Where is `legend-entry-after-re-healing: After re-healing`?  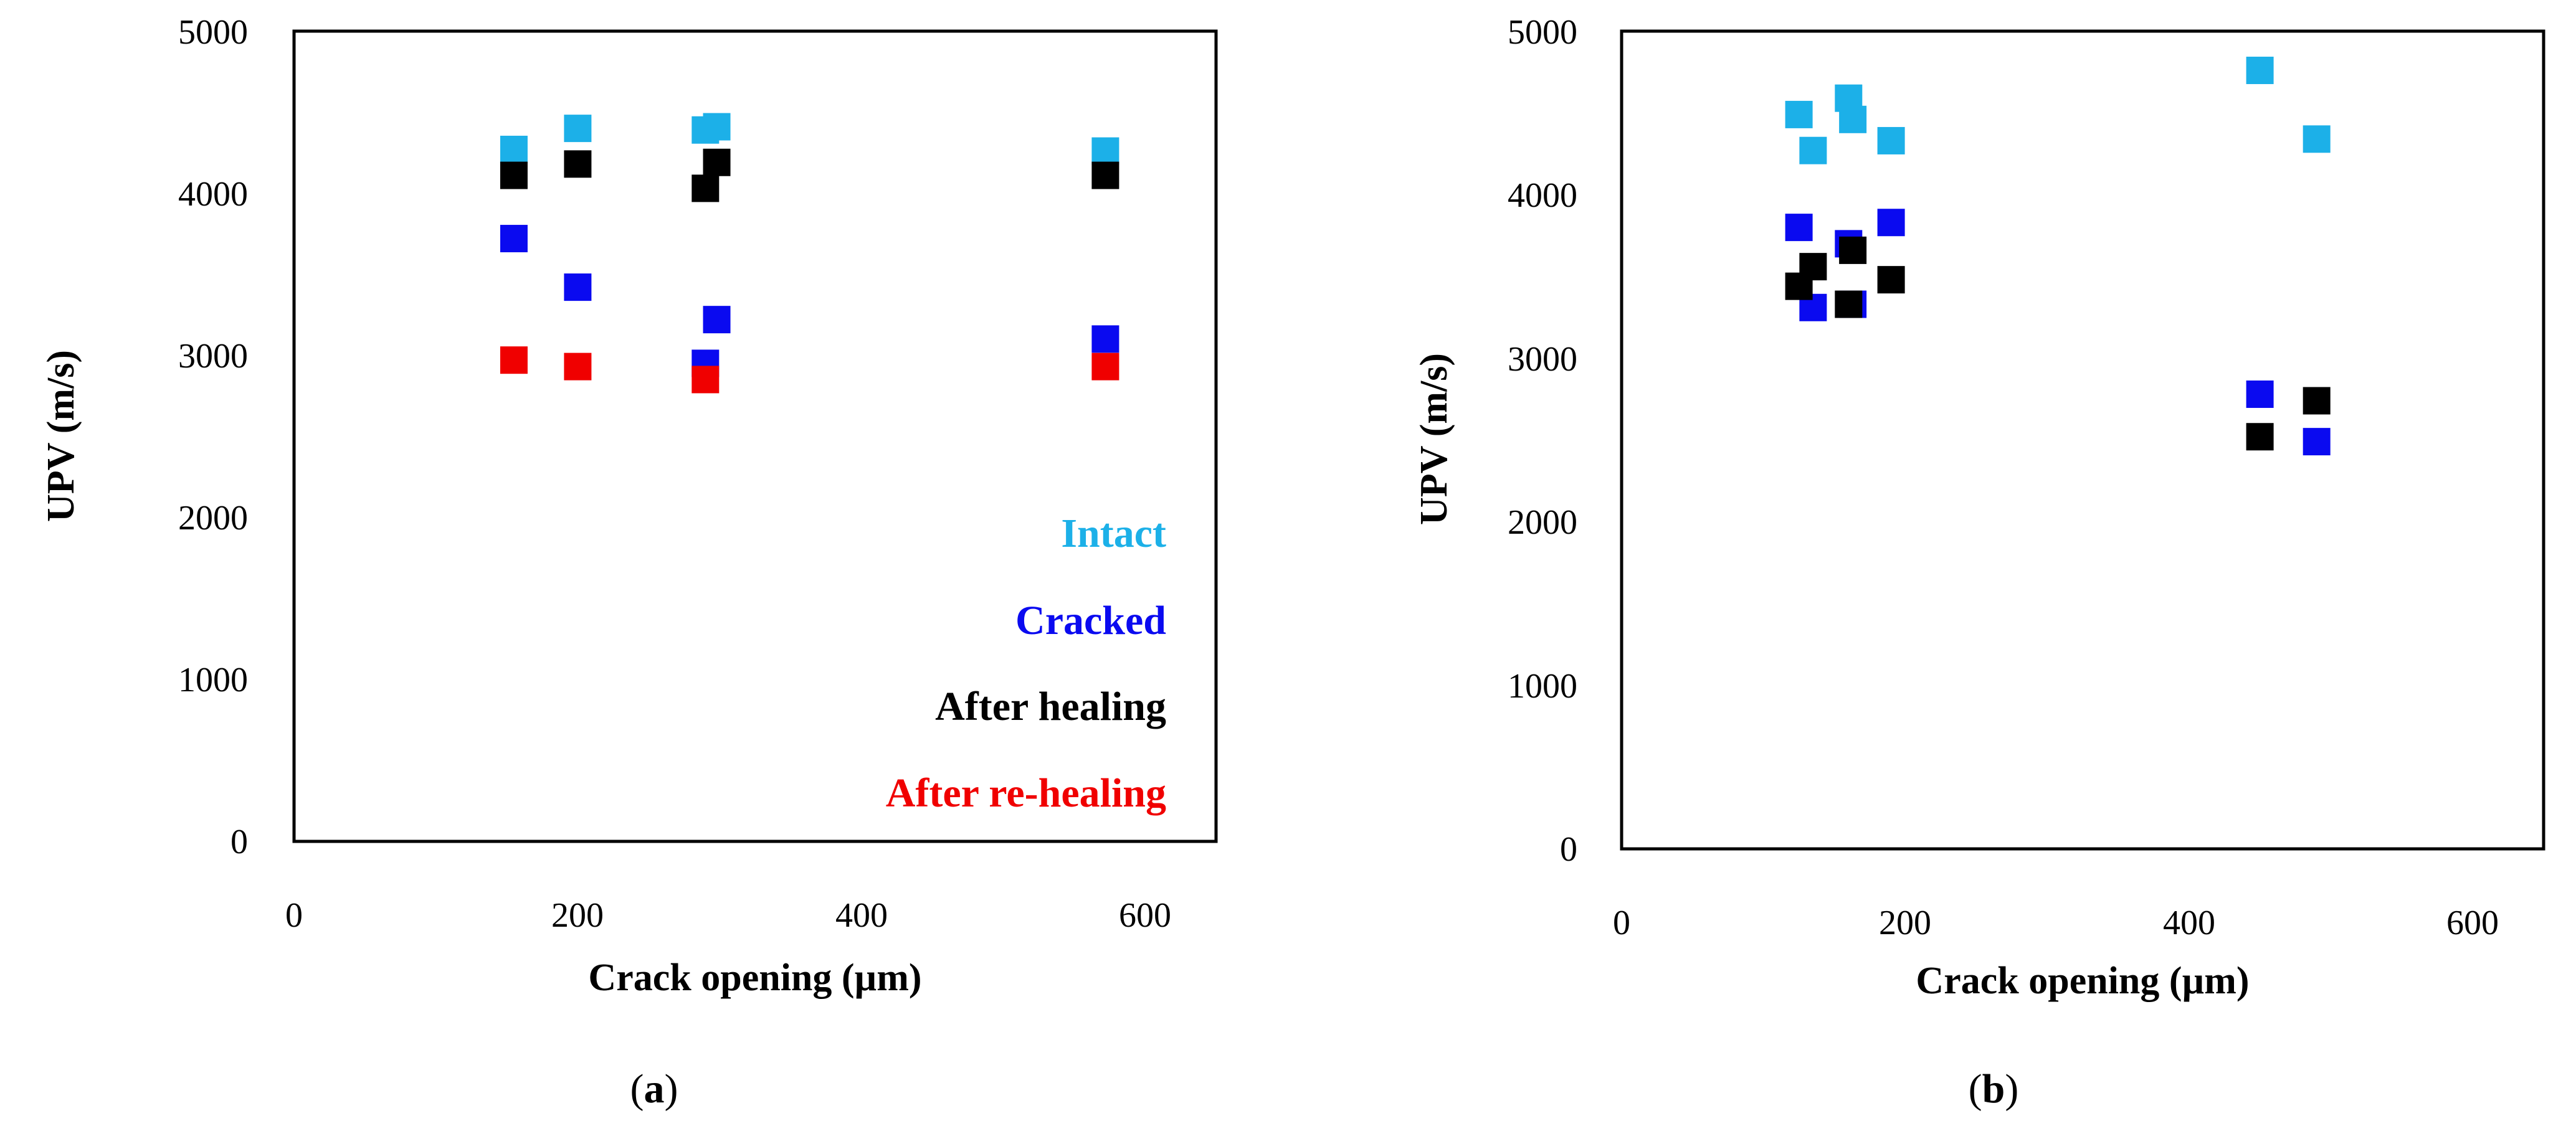
legend-entry-after-re-healing: After re-healing is located at coordinates (1026, 793).